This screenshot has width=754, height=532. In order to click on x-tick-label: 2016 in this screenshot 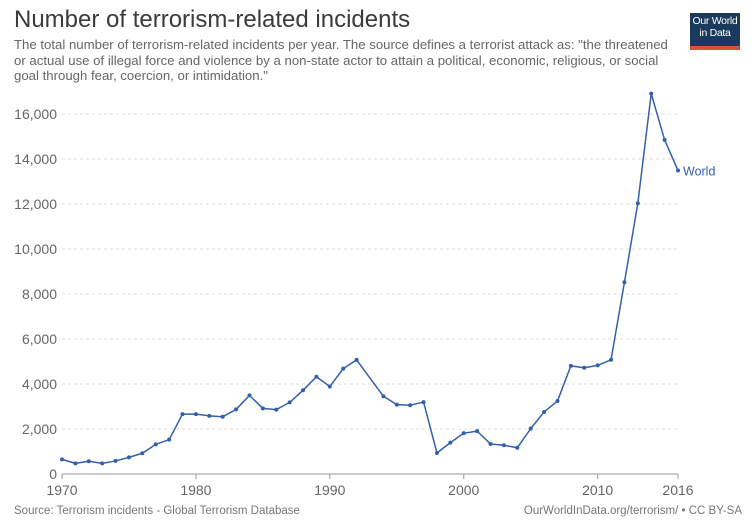, I will do `click(677, 490)`.